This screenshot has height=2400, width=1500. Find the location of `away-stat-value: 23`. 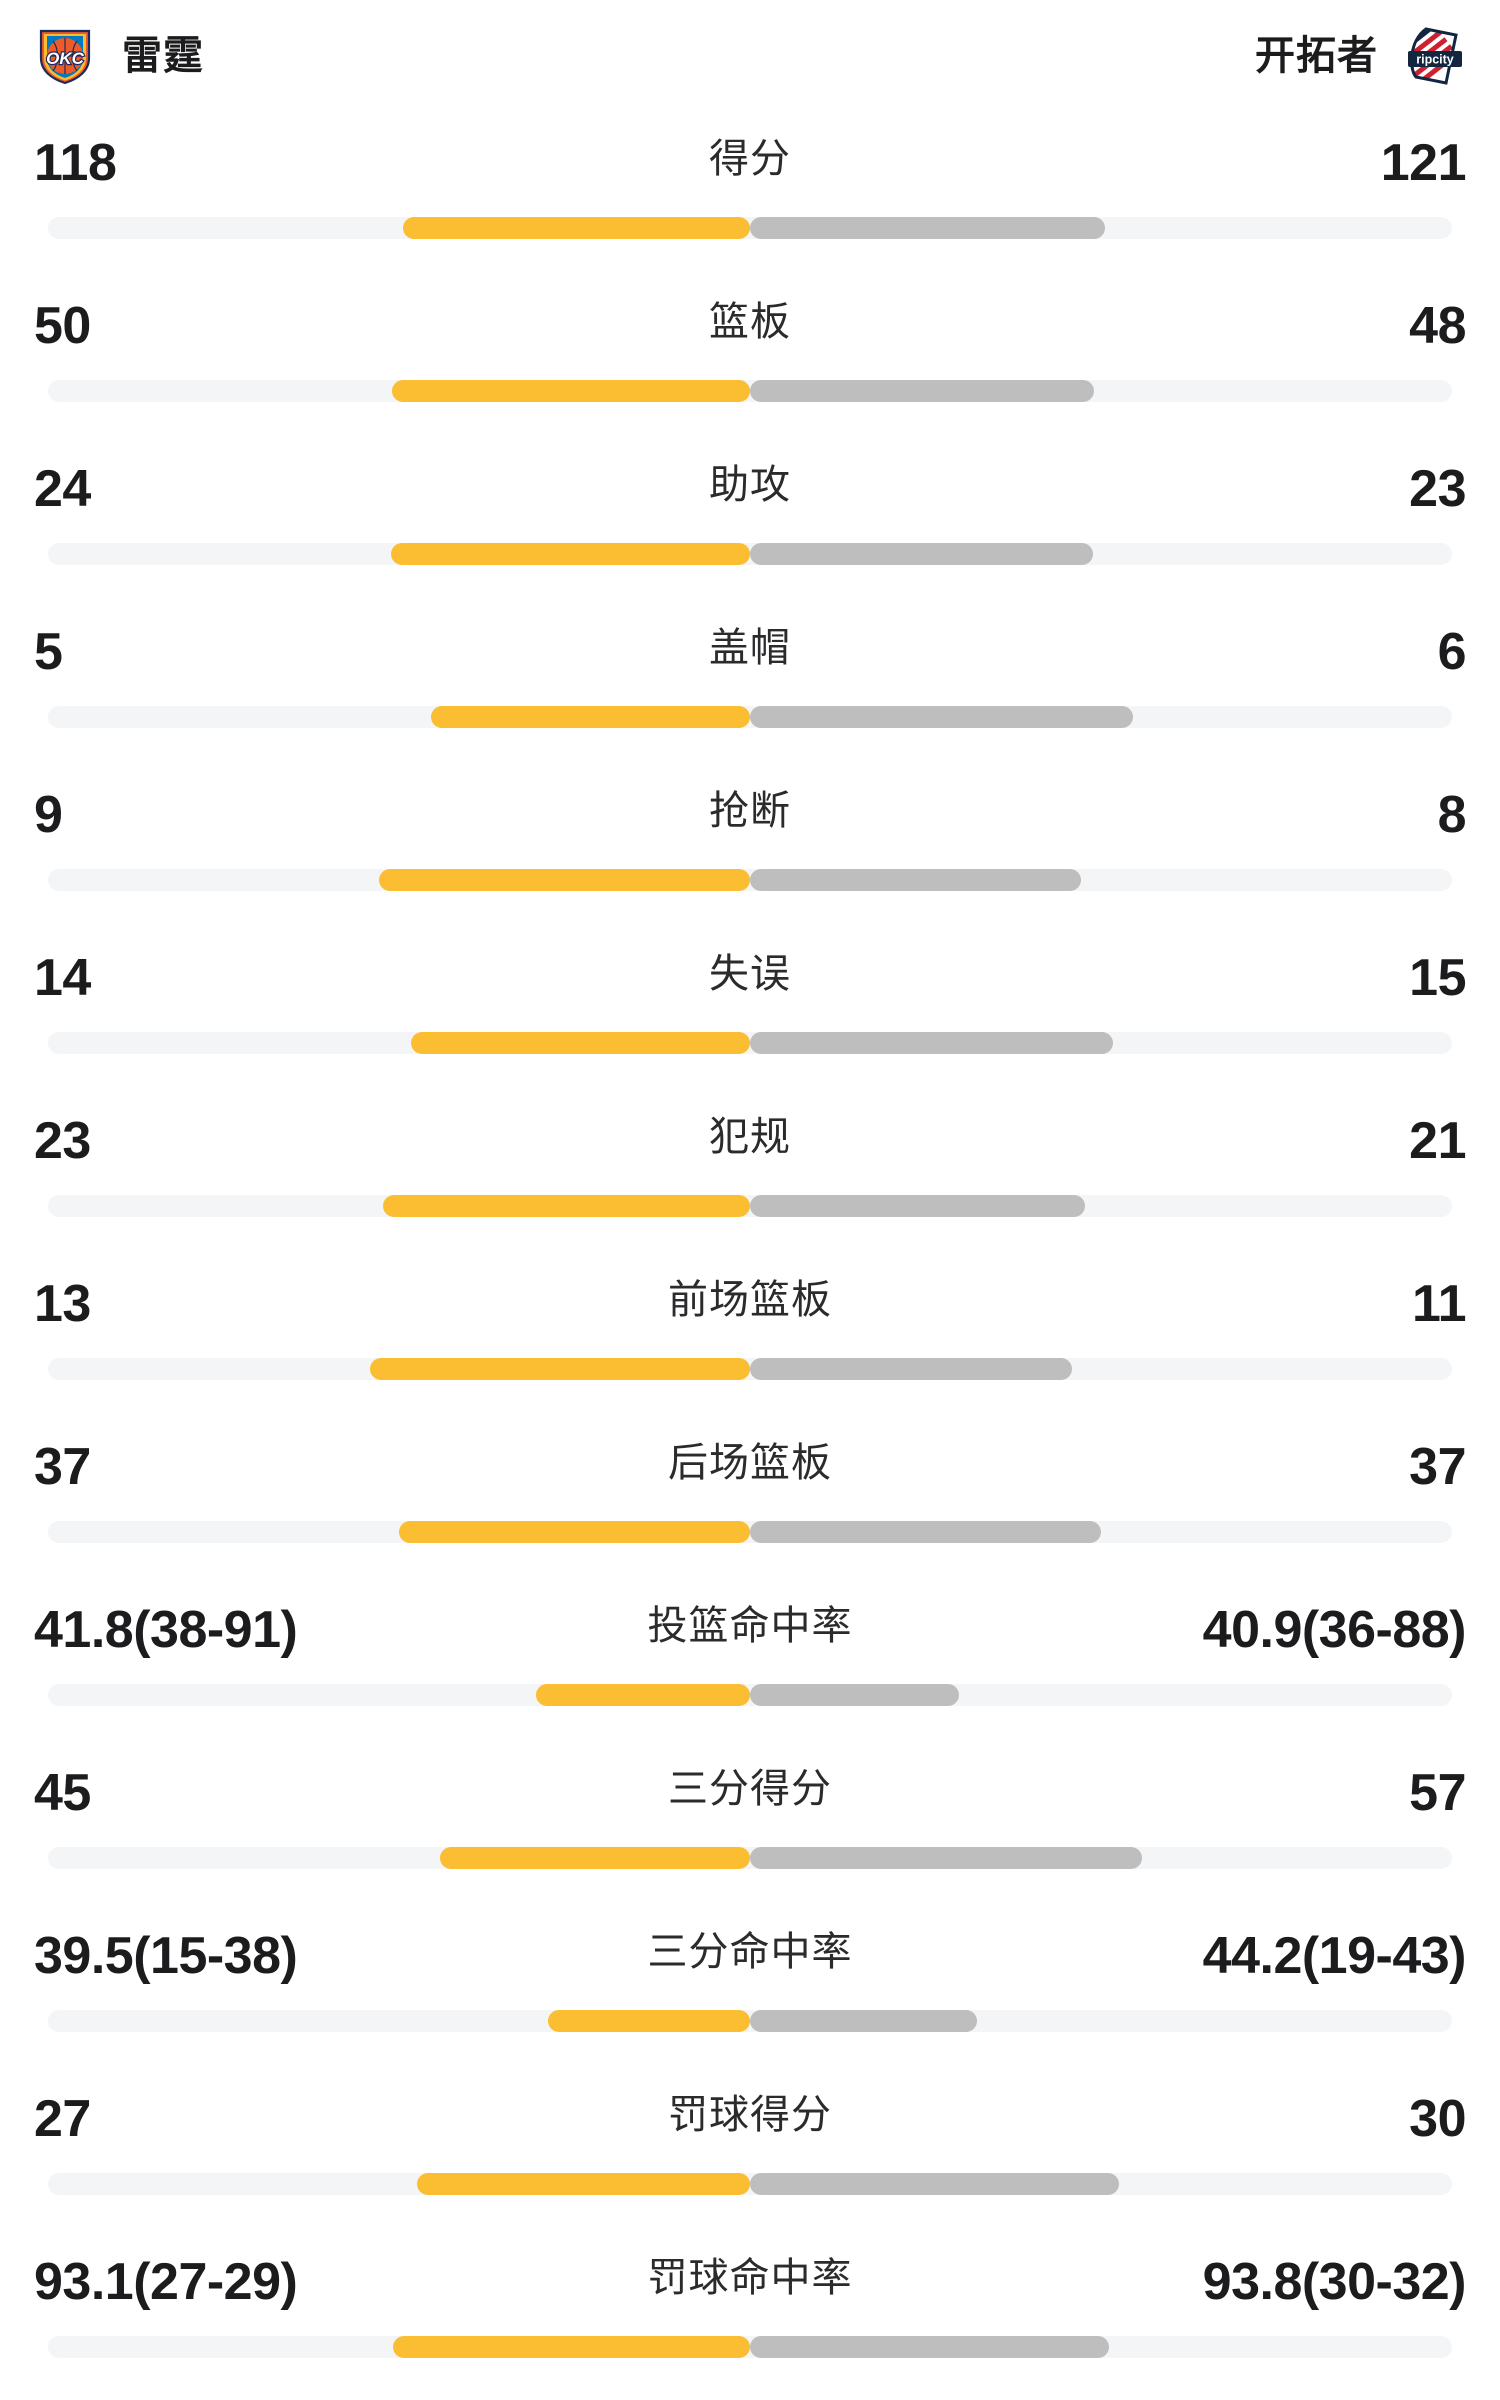

away-stat-value: 23 is located at coordinates (1437, 489).